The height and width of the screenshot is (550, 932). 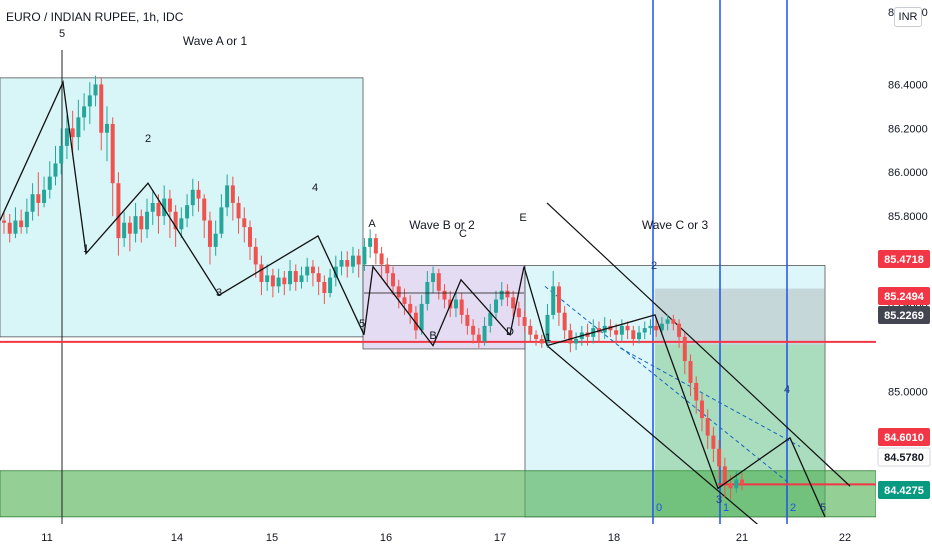 What do you see at coordinates (614, 538) in the screenshot?
I see `time-tick-label: 18` at bounding box center [614, 538].